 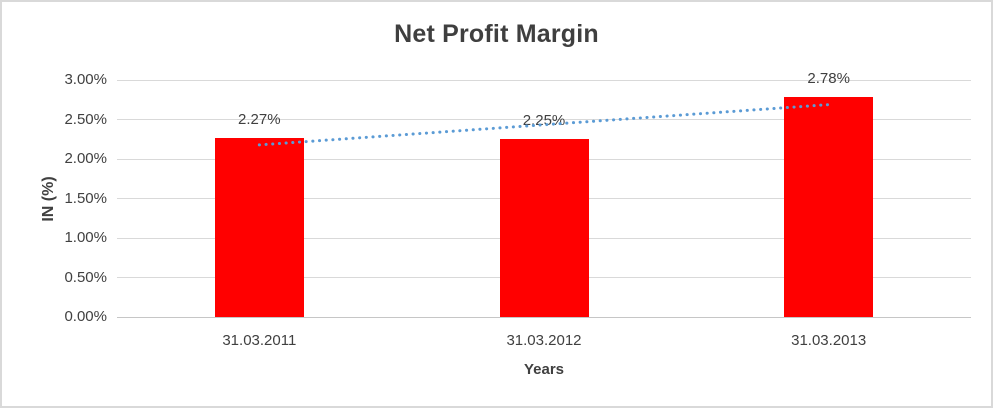 I want to click on x-axis-title: Years, so click(x=544, y=369).